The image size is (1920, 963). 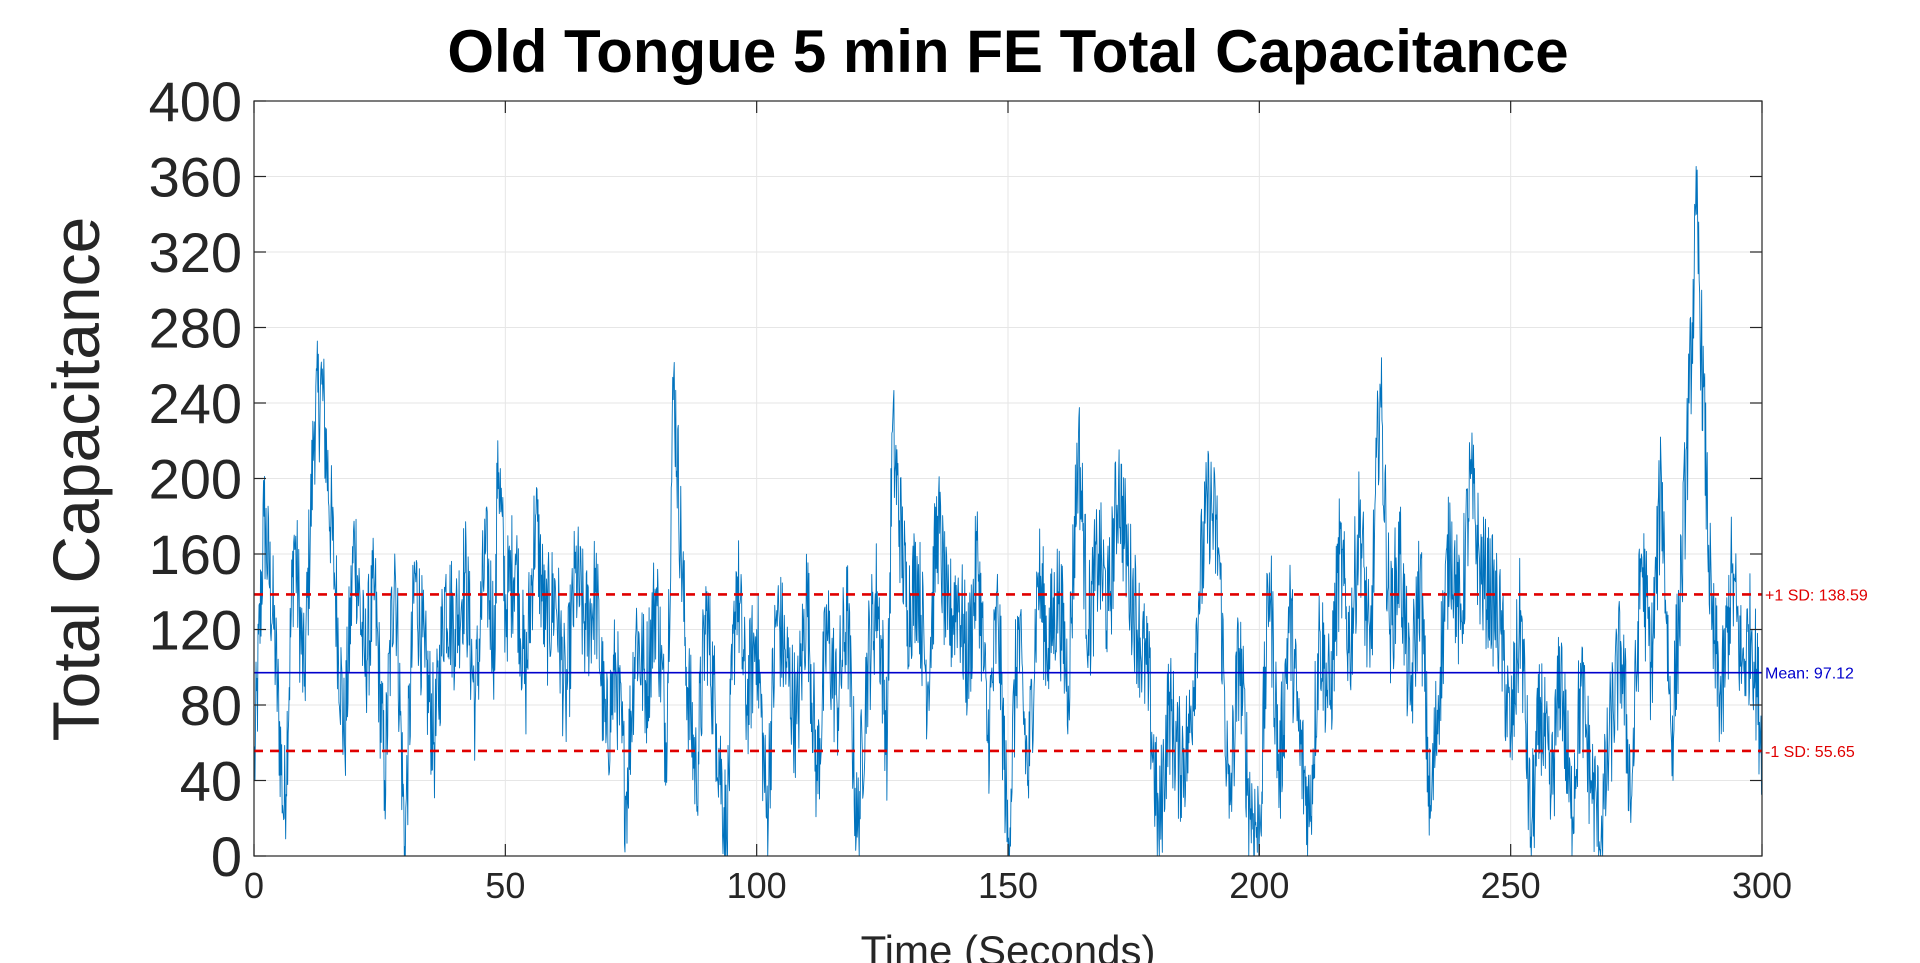 I want to click on y-tick-label: 360, so click(x=195, y=177).